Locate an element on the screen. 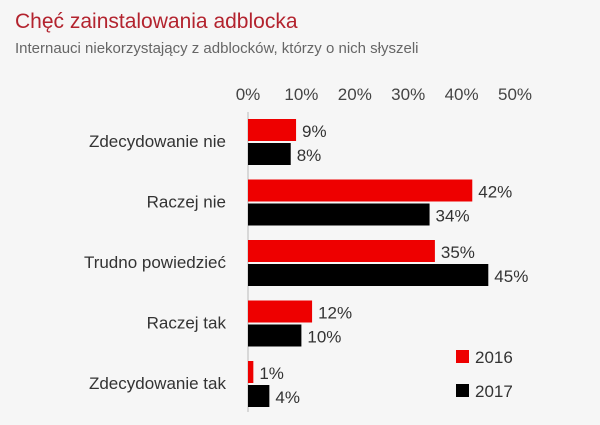 The image size is (600, 425). data-label: 4% is located at coordinates (287, 397).